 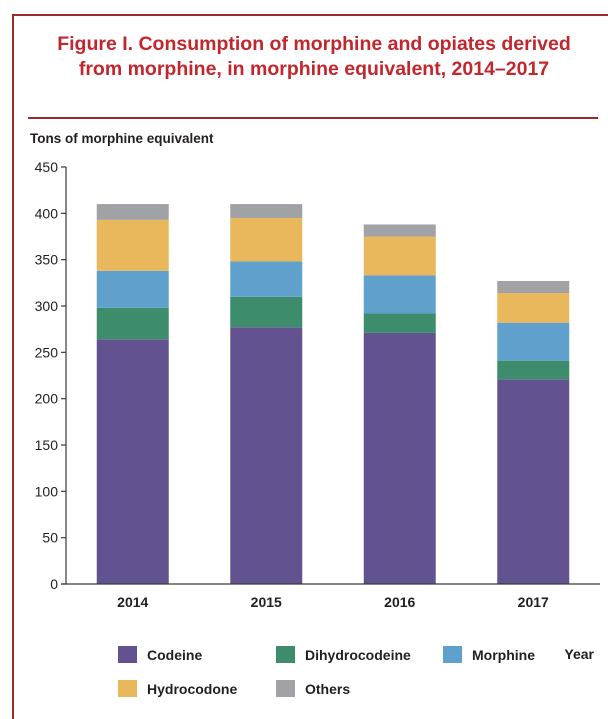 What do you see at coordinates (399, 602) in the screenshot?
I see `x-tick-label: 2016` at bounding box center [399, 602].